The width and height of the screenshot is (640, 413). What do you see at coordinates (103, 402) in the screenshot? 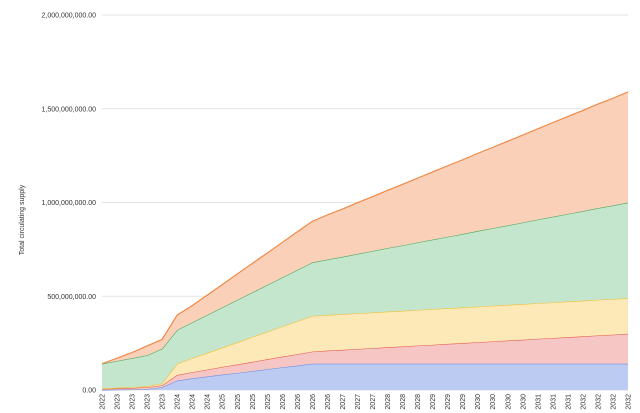
I see `x-tick-label: 2022` at bounding box center [103, 402].